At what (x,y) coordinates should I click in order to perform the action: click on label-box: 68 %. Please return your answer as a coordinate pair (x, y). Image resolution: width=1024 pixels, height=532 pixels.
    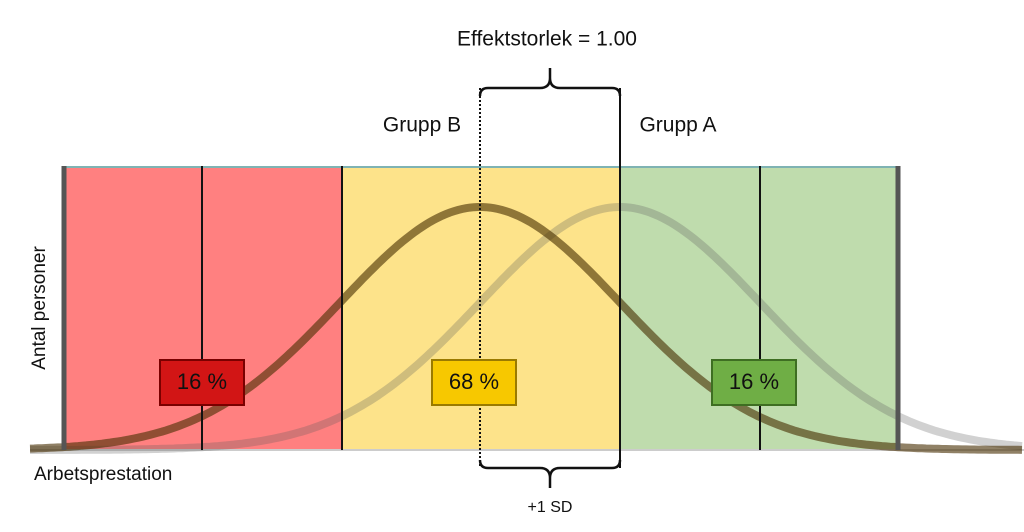
    Looking at the image, I should click on (474, 382).